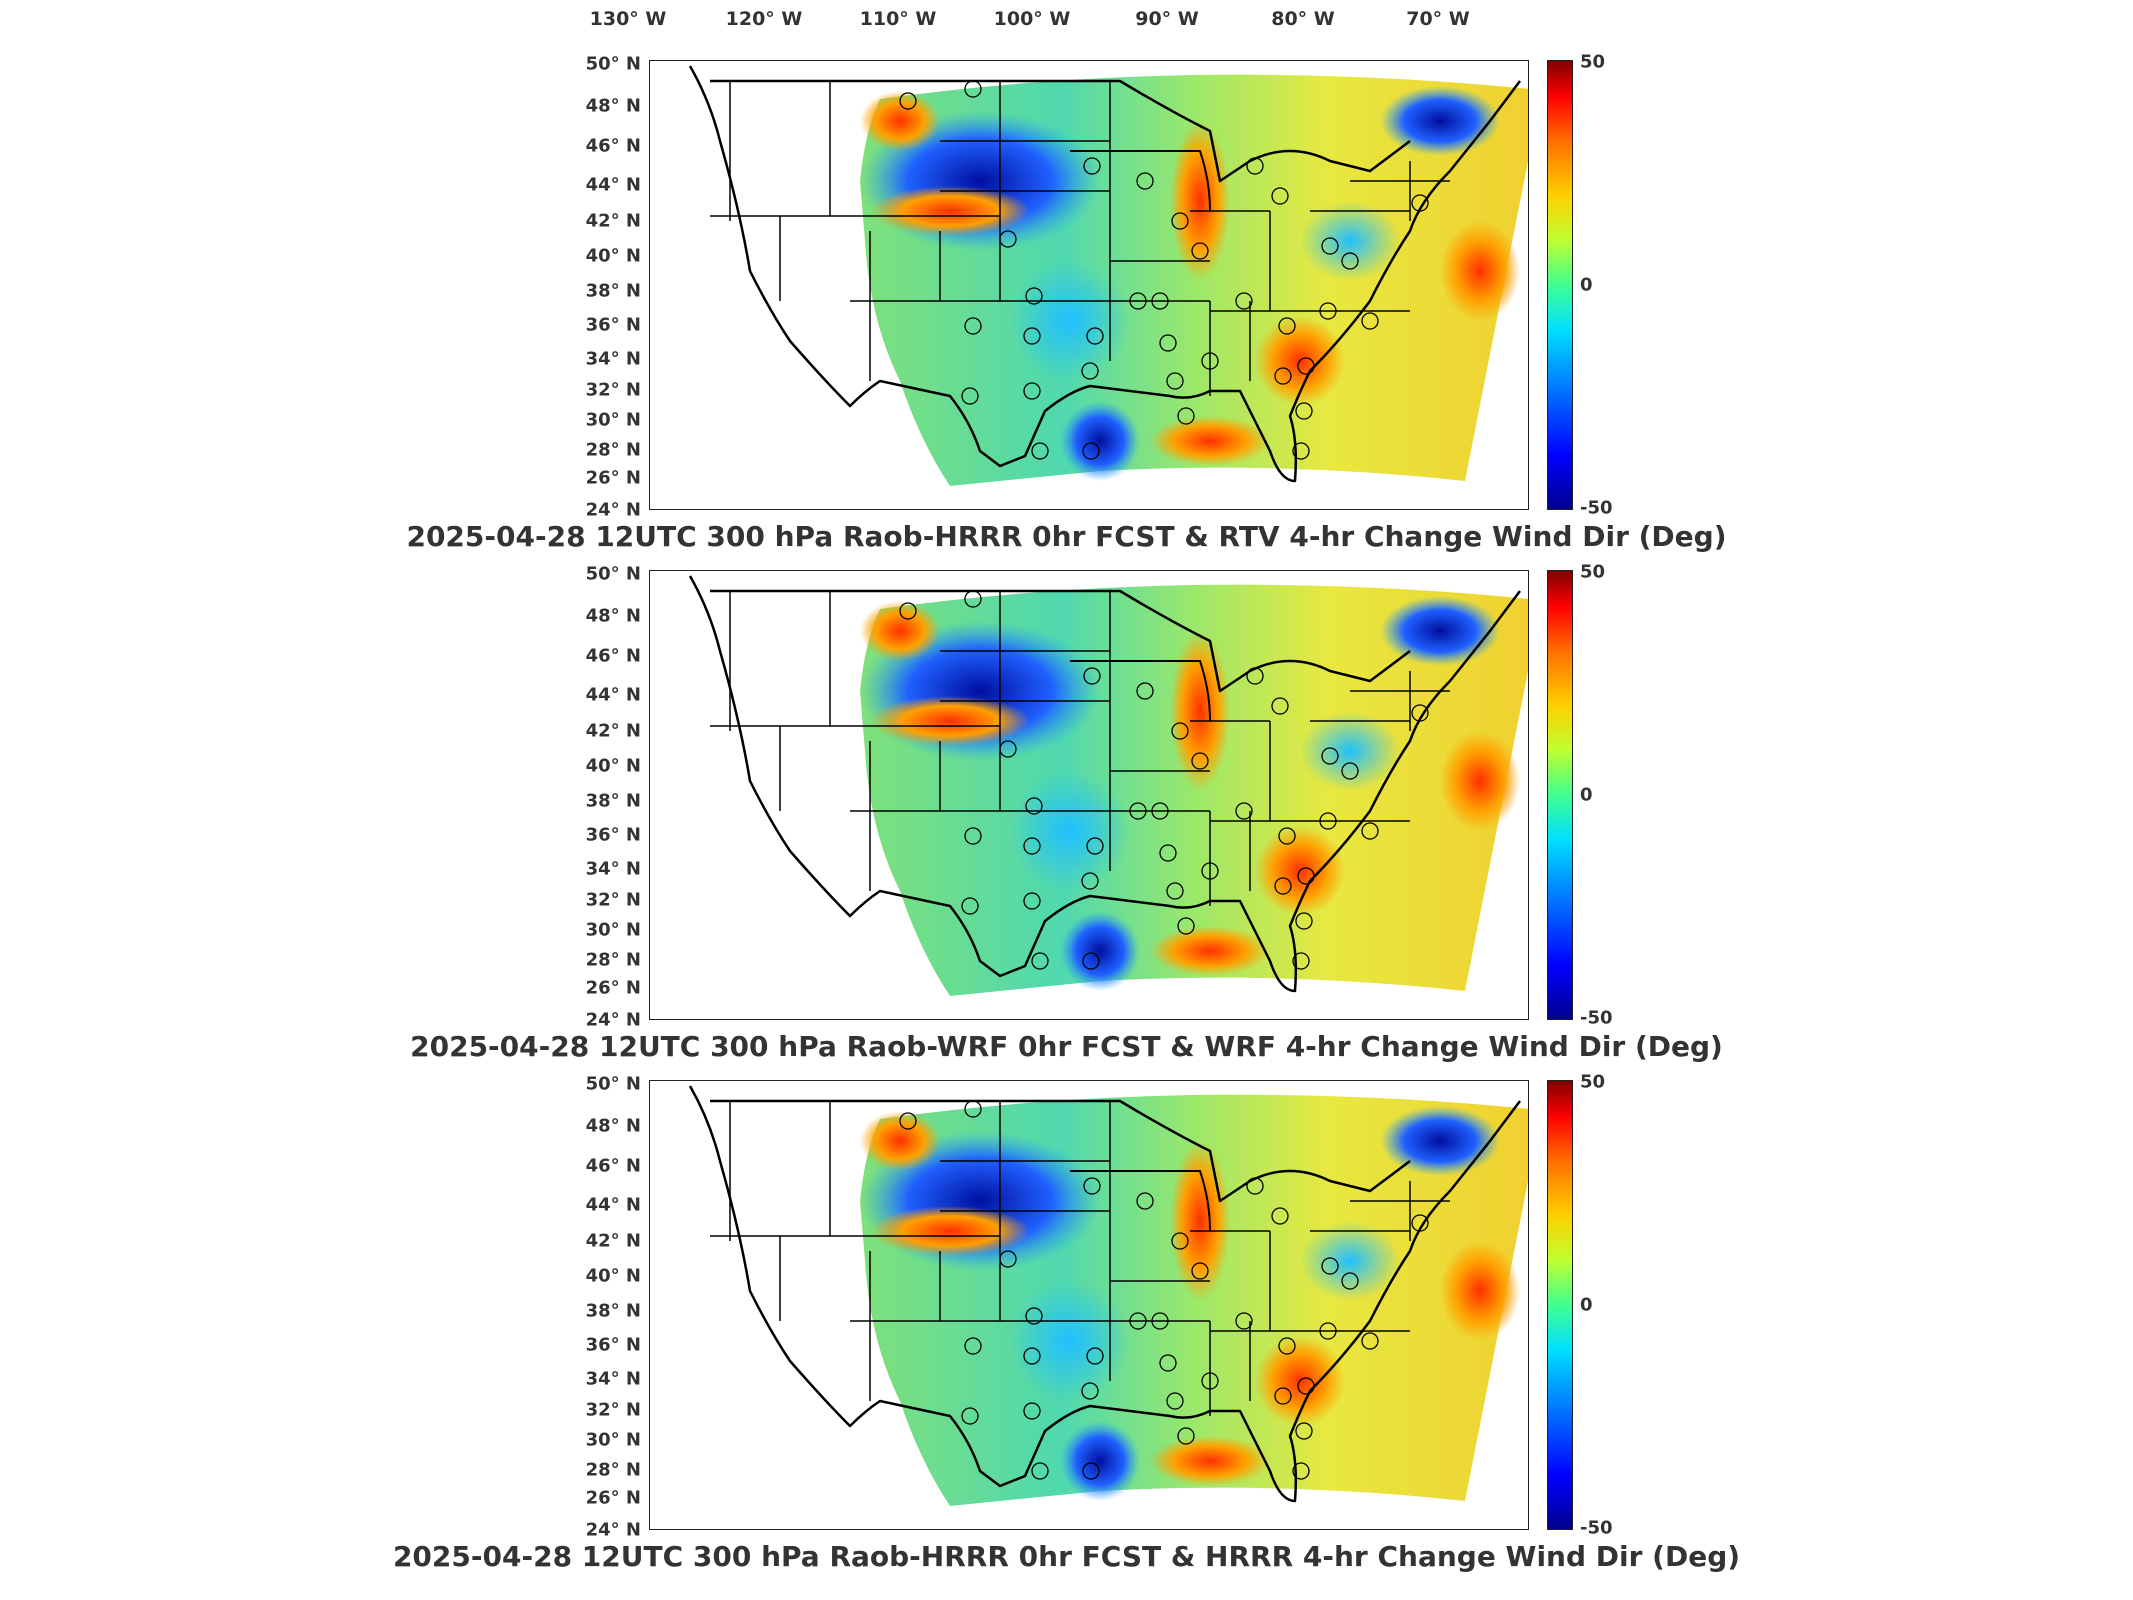  Describe the element at coordinates (1438, 19) in the screenshot. I see `longitude-label: 70° W` at that location.